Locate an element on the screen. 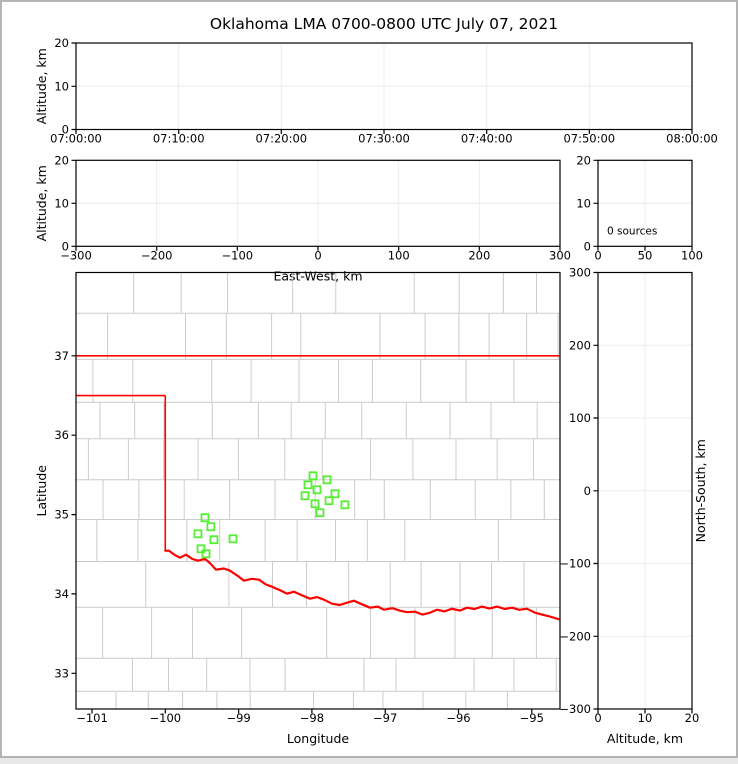 Image resolution: width=738 pixels, height=764 pixels. x-tick-label: 50 is located at coordinates (645, 255).